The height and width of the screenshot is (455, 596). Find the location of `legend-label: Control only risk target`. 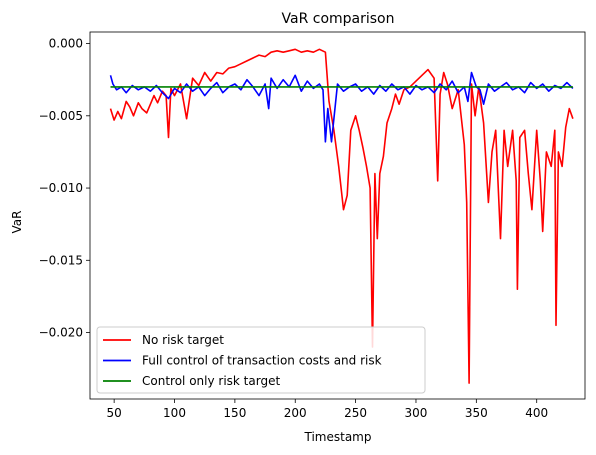

legend-label: Control only risk target is located at coordinates (211, 381).